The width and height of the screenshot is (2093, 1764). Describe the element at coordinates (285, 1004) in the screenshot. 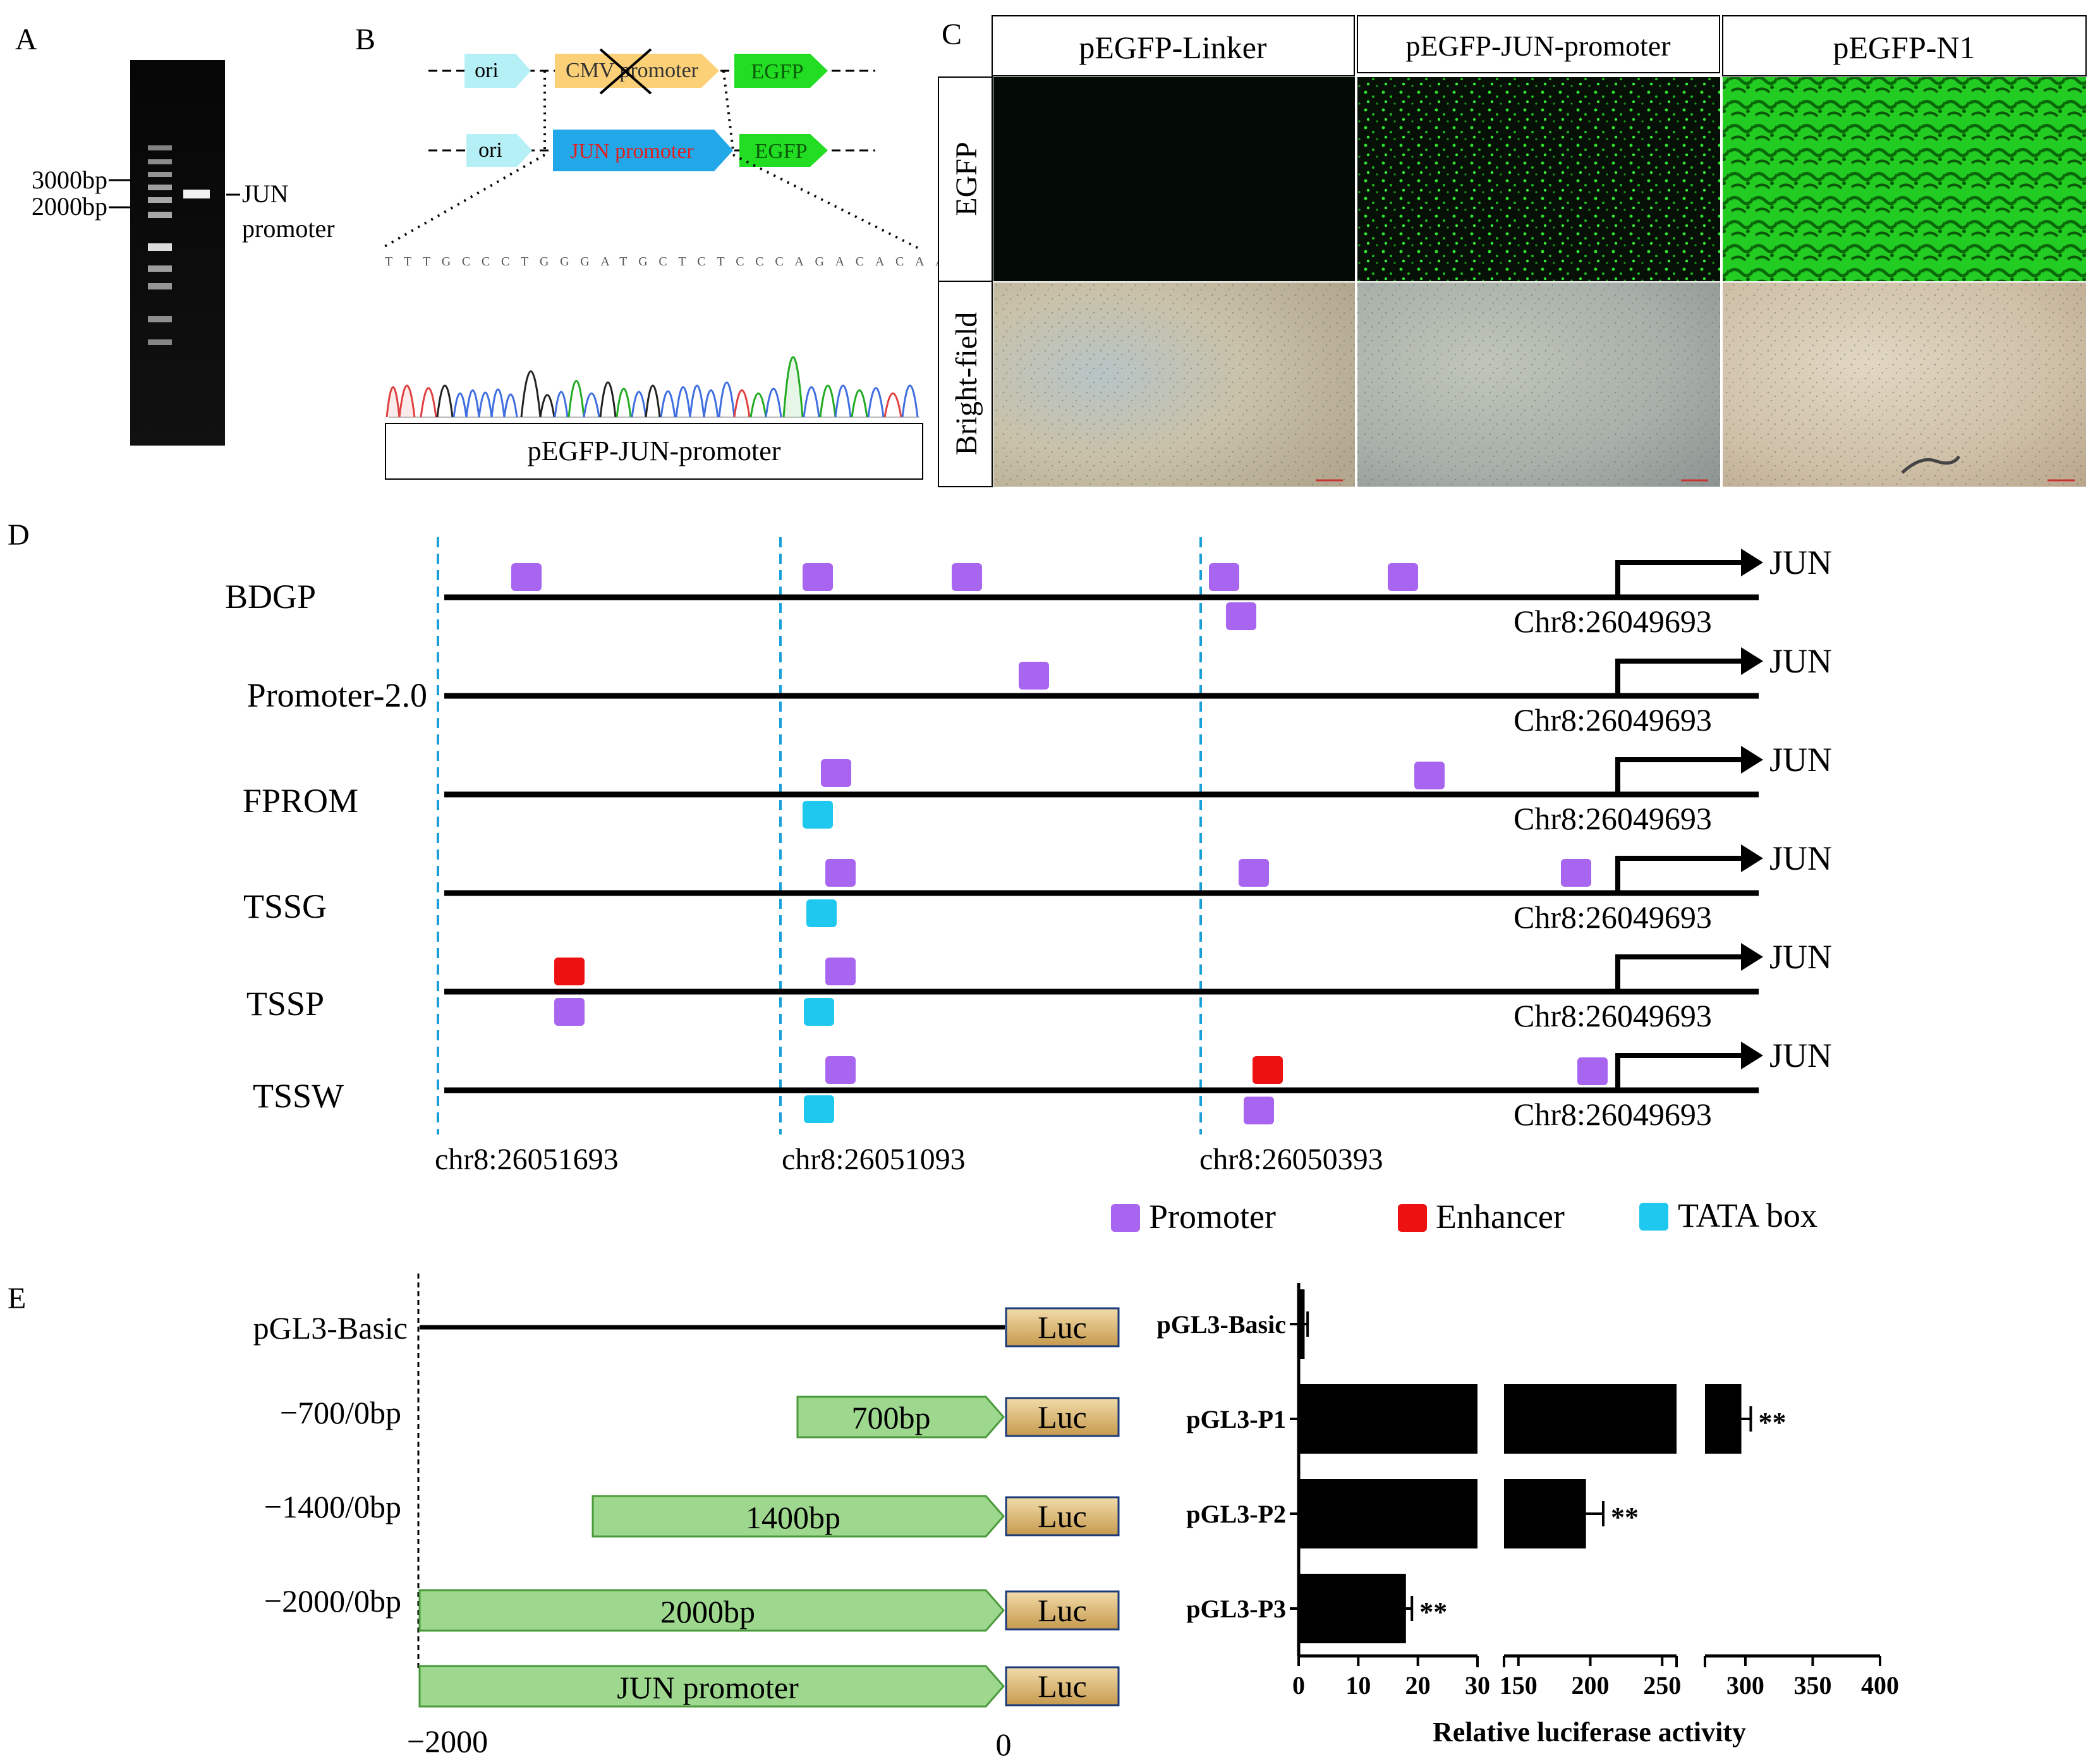

I see `track-label: TSSP` at that location.